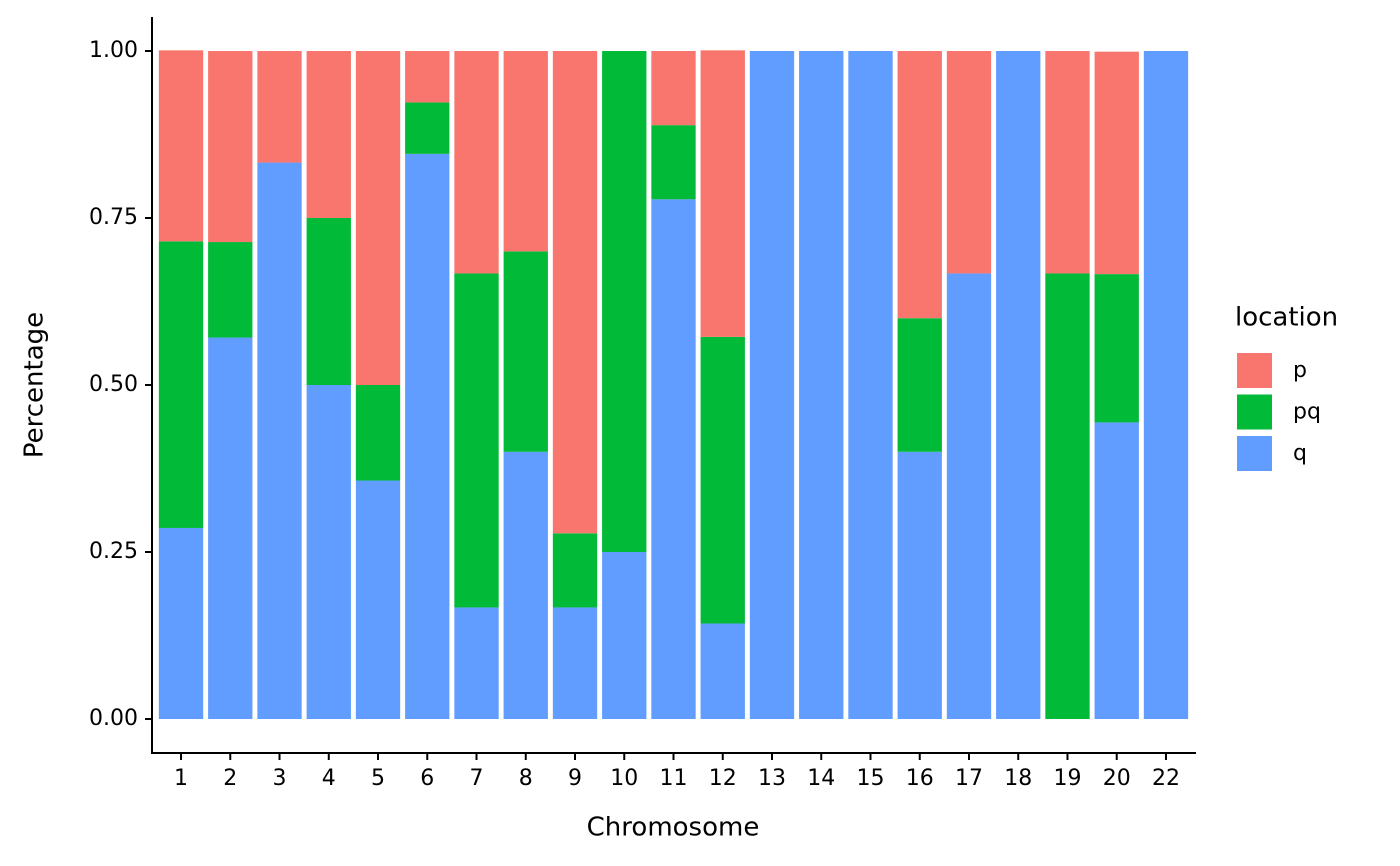 The image size is (1400, 866). I want to click on x-tick-label: 7, so click(477, 778).